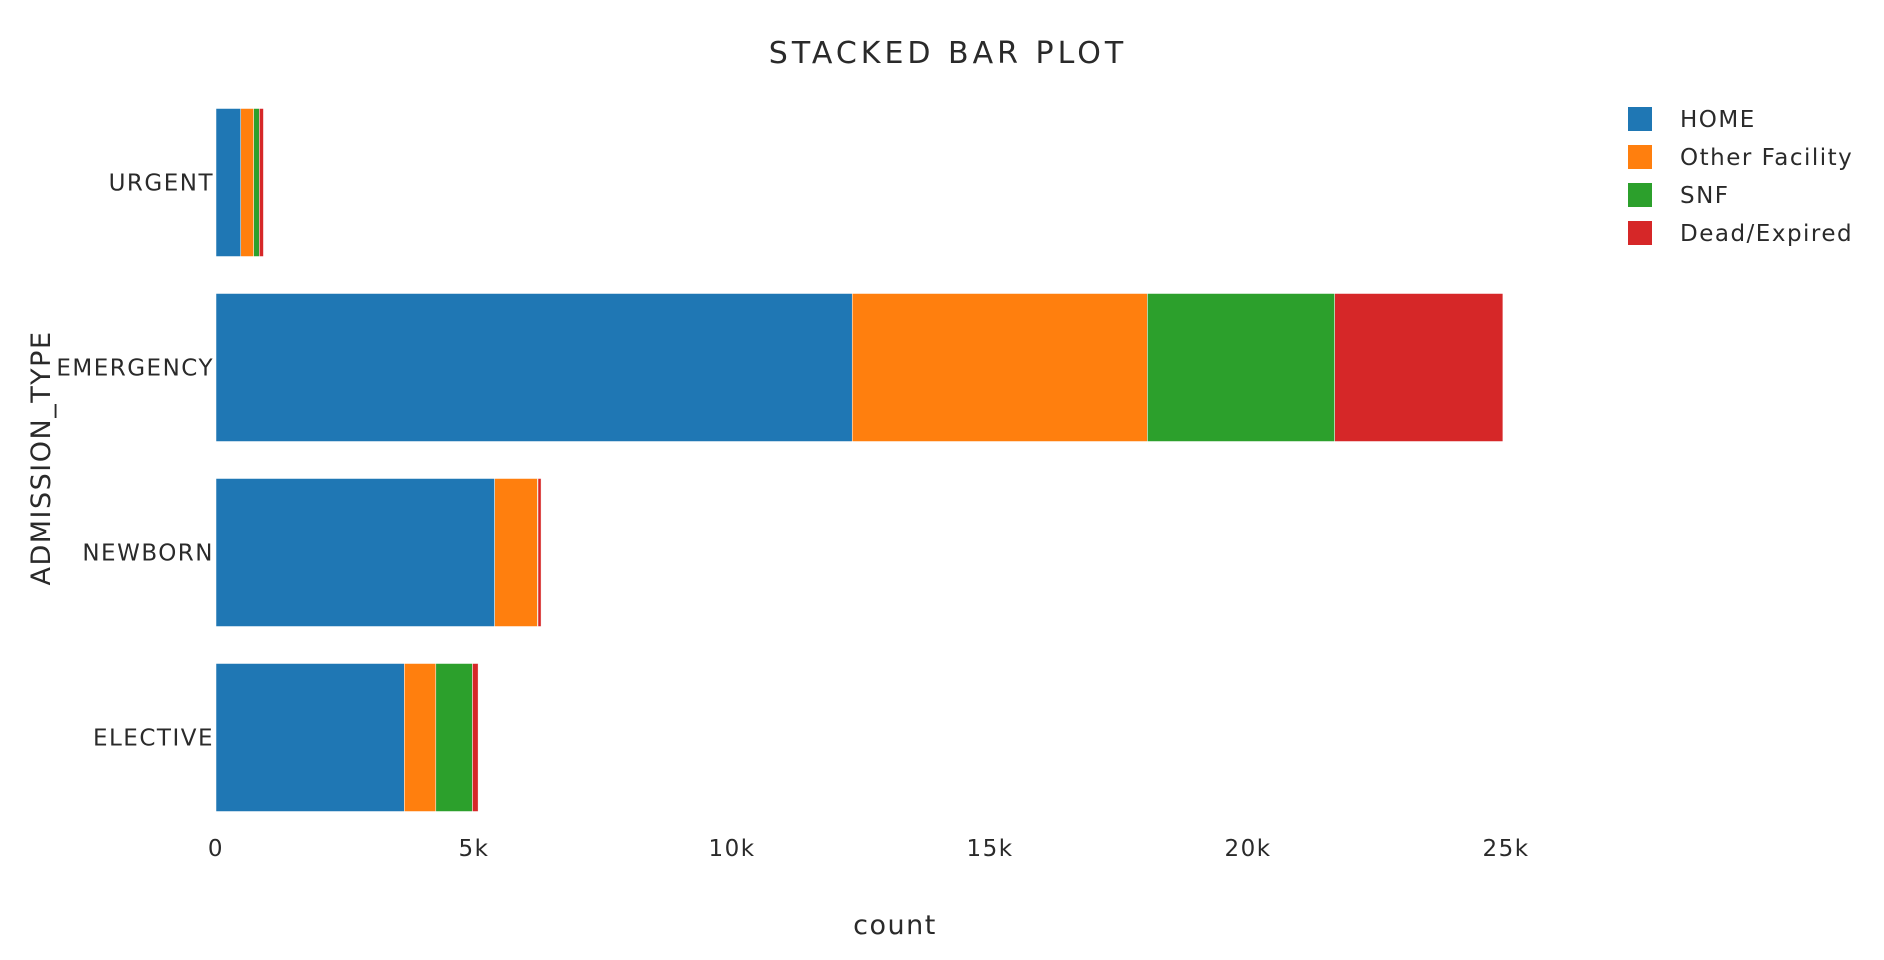  I want to click on bar-elective-home, so click(310, 737).